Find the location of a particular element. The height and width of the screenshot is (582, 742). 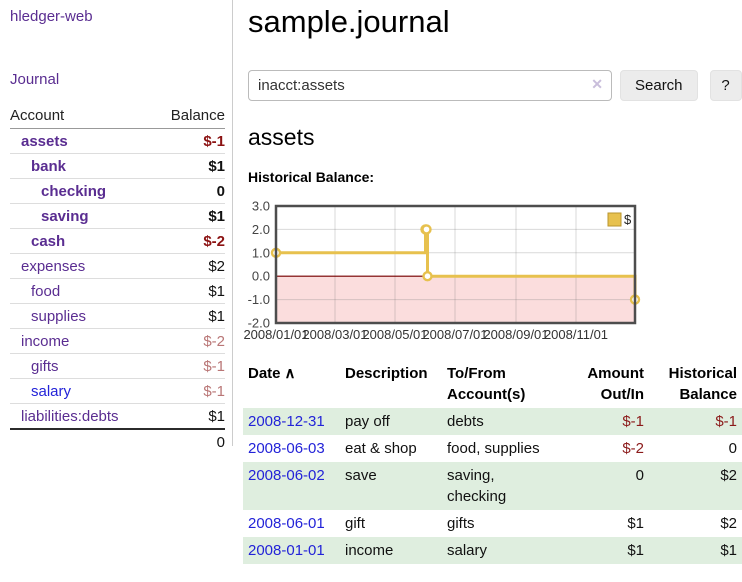

help-button: ? is located at coordinates (725, 85).